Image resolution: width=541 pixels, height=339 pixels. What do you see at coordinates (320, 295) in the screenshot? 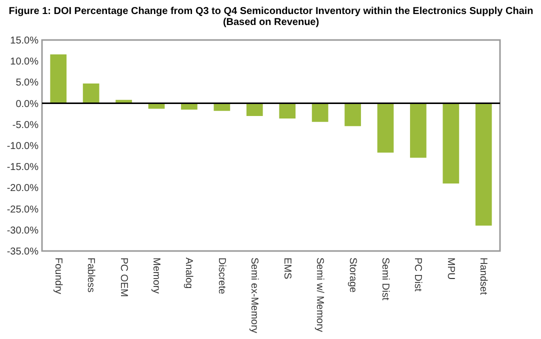
I see `x-tick-label: Semi w/ Memory` at bounding box center [320, 295].